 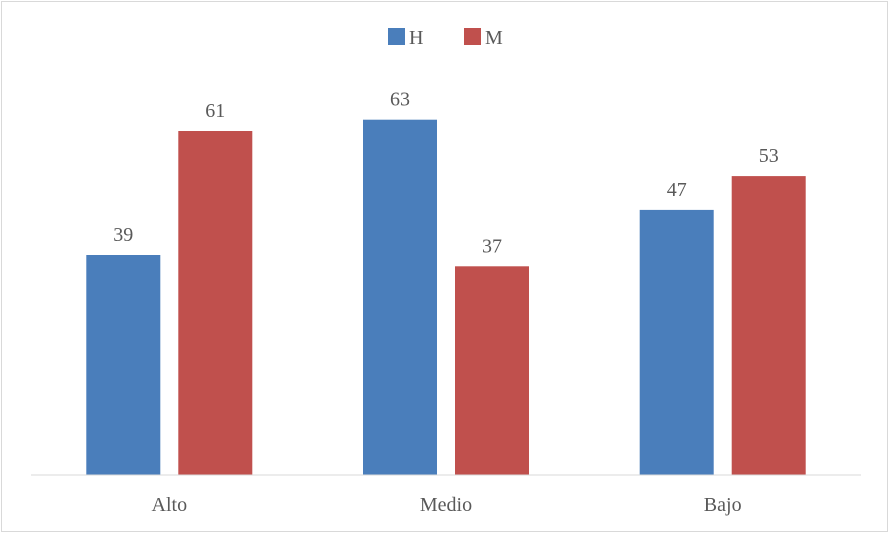 I want to click on legend-swatch-m, so click(x=472, y=36).